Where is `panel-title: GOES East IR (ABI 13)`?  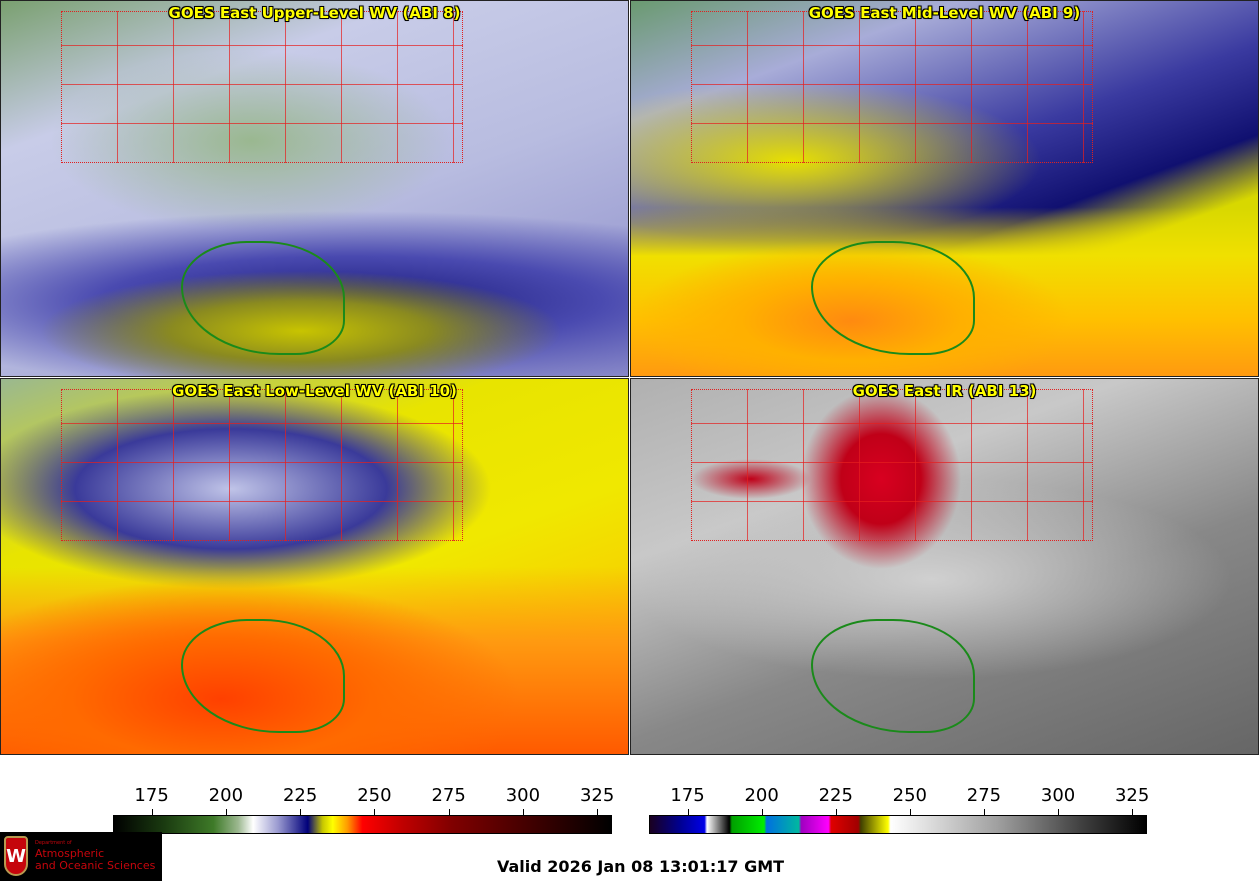
panel-title: GOES East IR (ABI 13) is located at coordinates (944, 391).